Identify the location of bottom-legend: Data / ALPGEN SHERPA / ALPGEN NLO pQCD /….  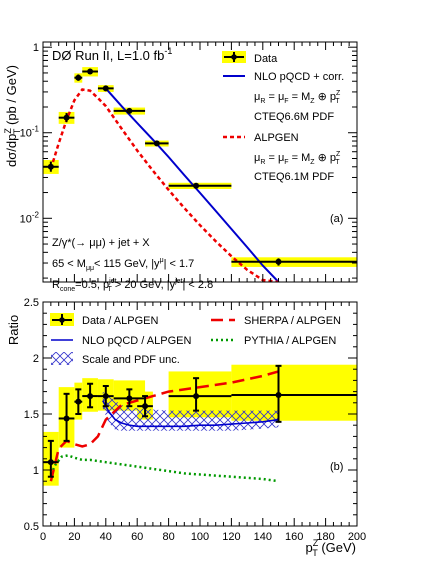
(195, 339).